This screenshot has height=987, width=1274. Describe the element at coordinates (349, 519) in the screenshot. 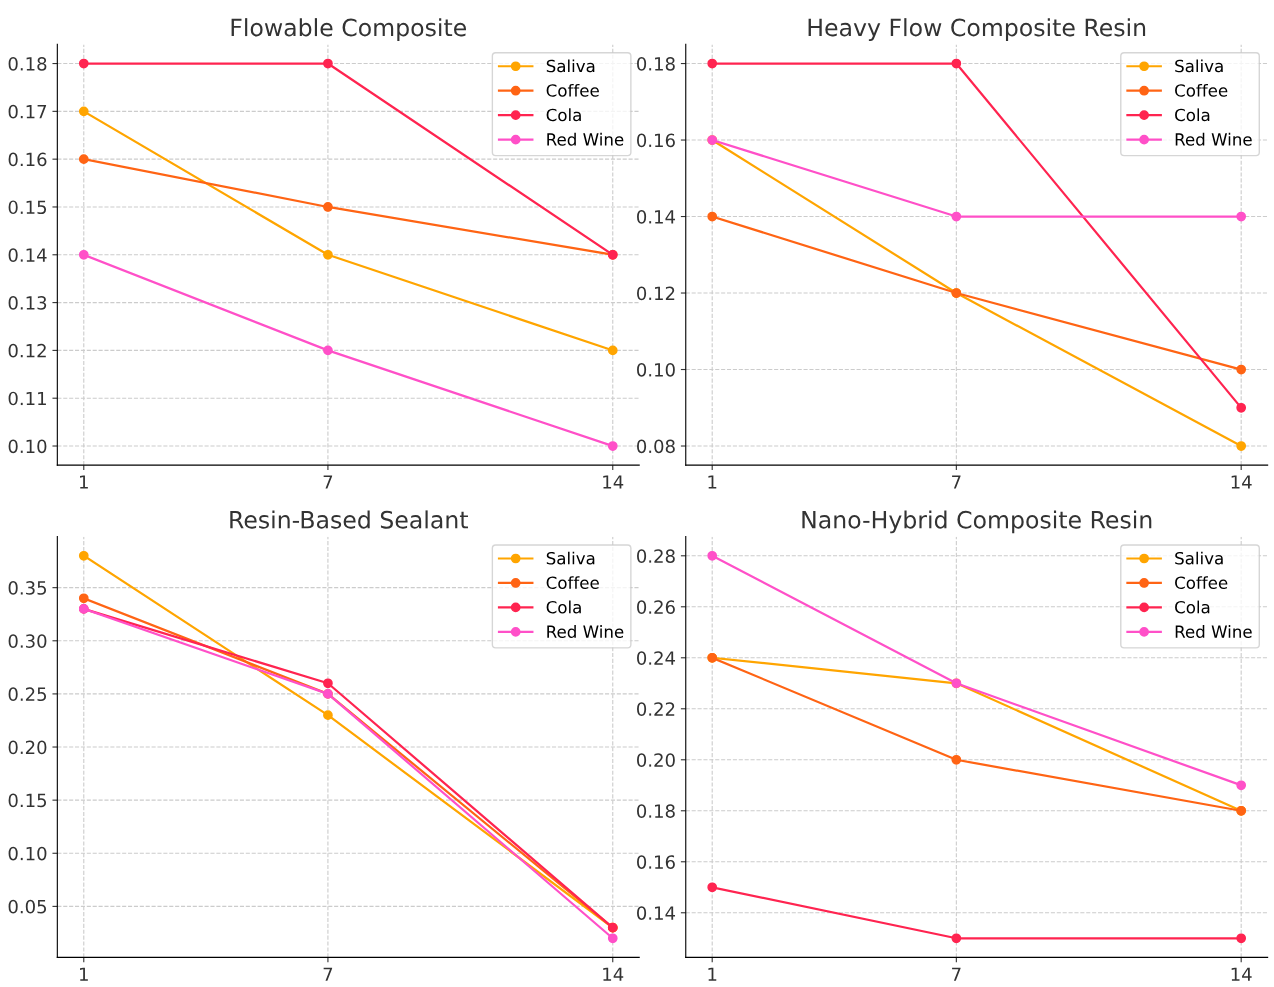

I see `chart-title: Resin-Based Sealant` at that location.